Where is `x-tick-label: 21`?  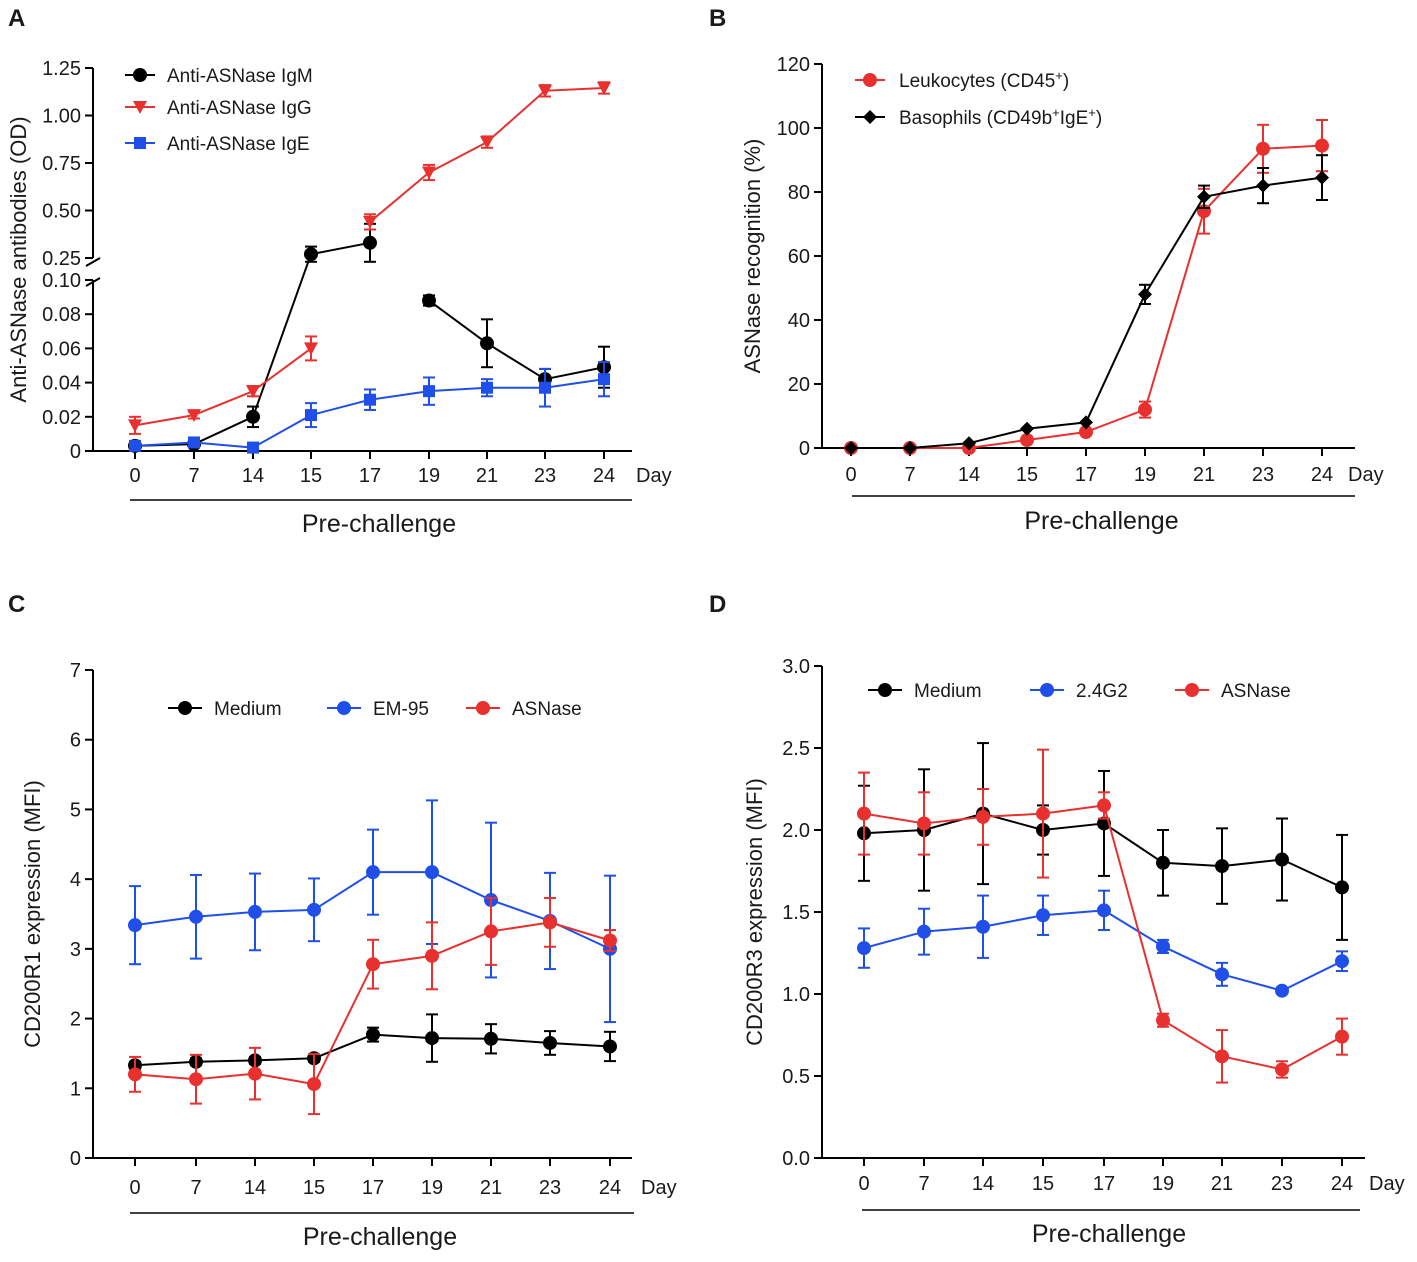 x-tick-label: 21 is located at coordinates (491, 1188).